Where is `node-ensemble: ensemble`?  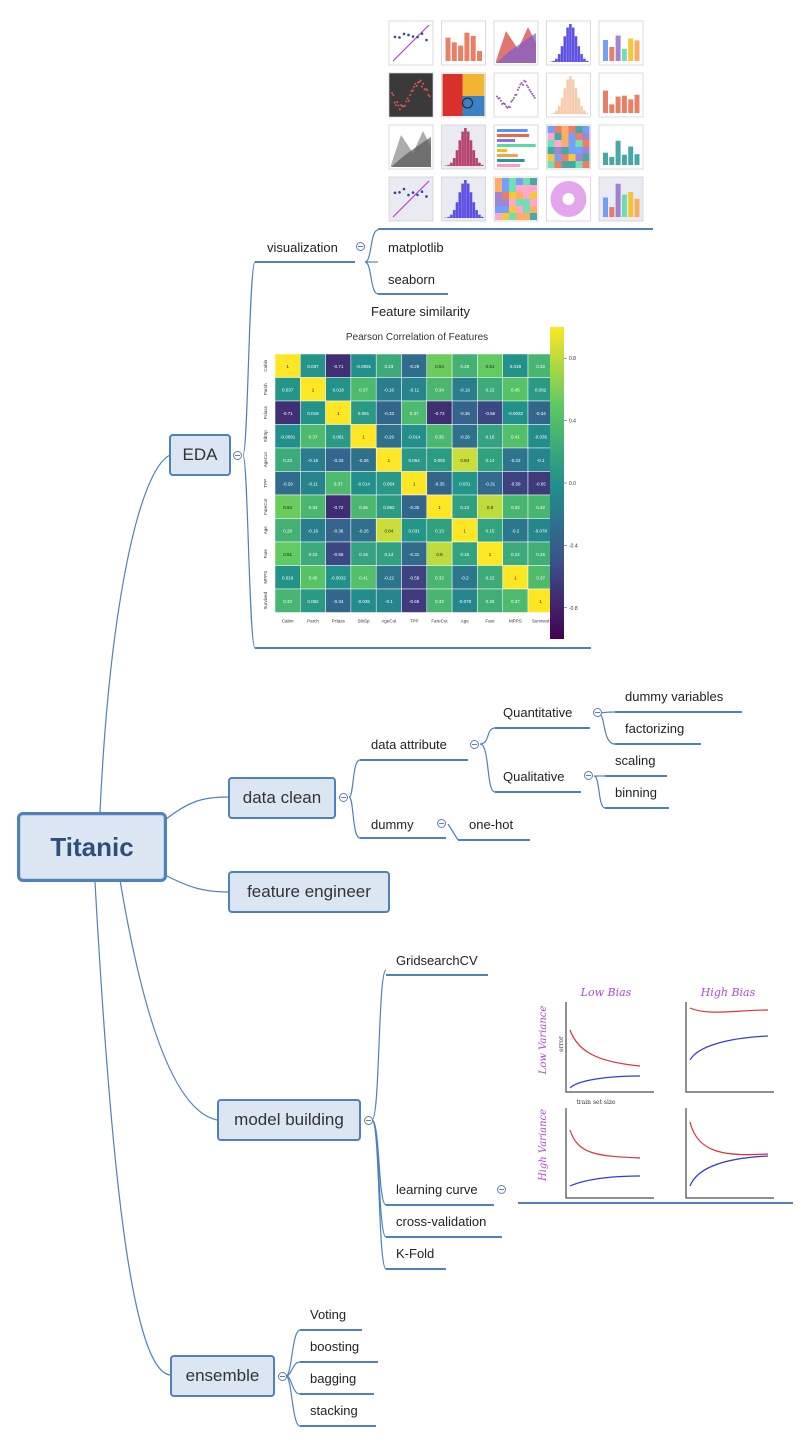 node-ensemble: ensemble is located at coordinates (222, 1376).